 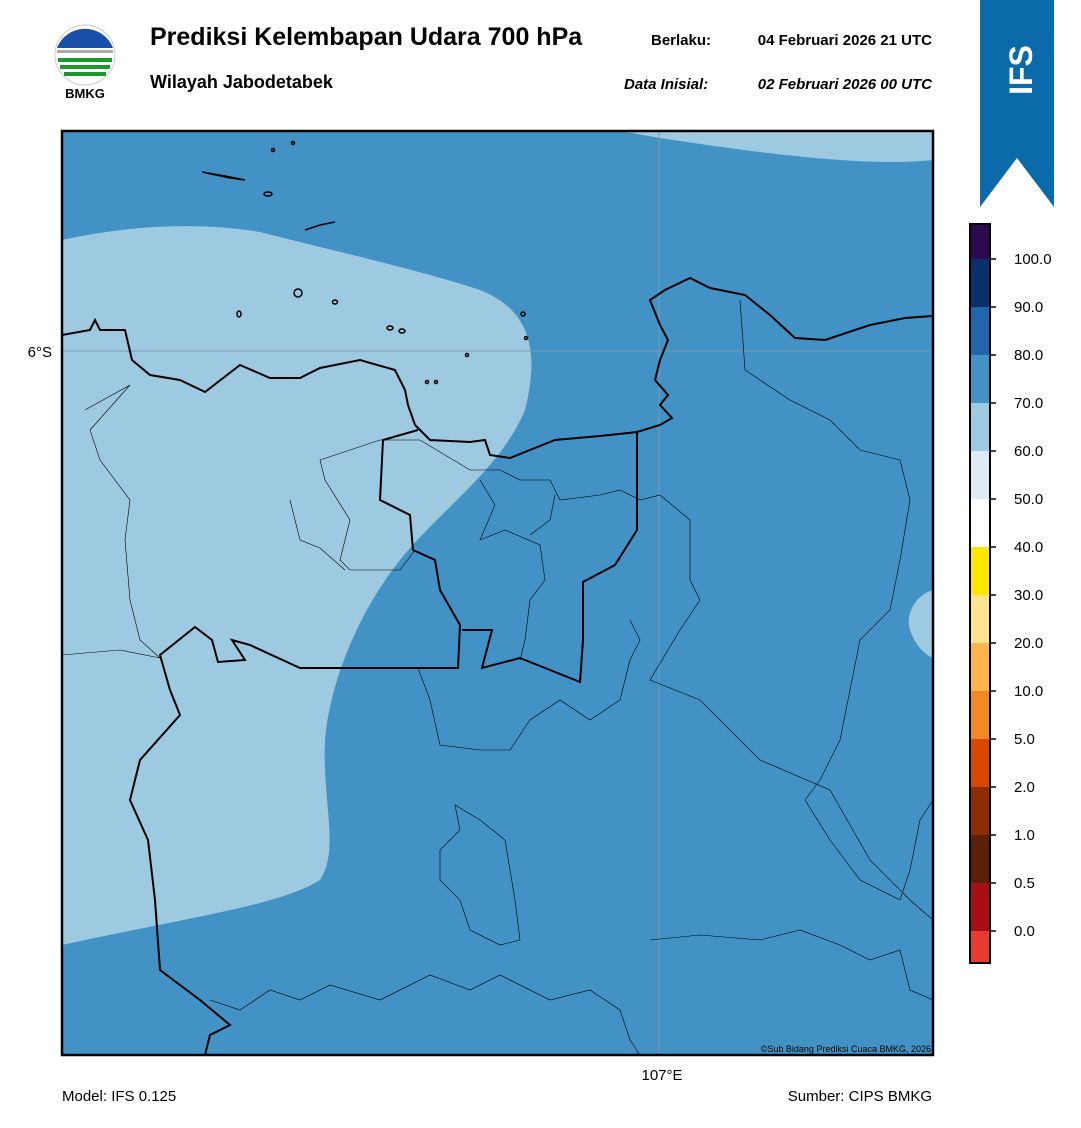 What do you see at coordinates (1024, 883) in the screenshot?
I see `colorbar-tick-label: 0.5` at bounding box center [1024, 883].